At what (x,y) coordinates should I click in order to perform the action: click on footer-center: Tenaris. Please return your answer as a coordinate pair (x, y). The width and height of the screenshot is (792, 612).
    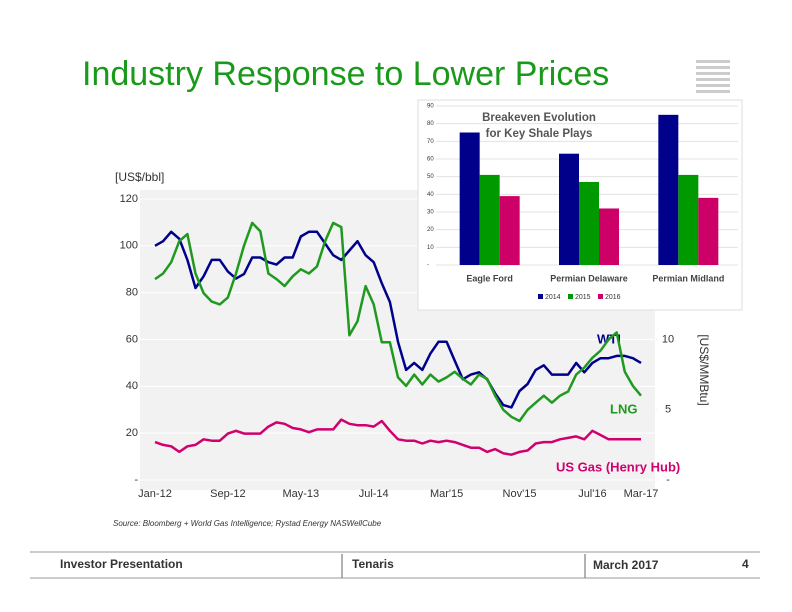
    Looking at the image, I should click on (373, 564).